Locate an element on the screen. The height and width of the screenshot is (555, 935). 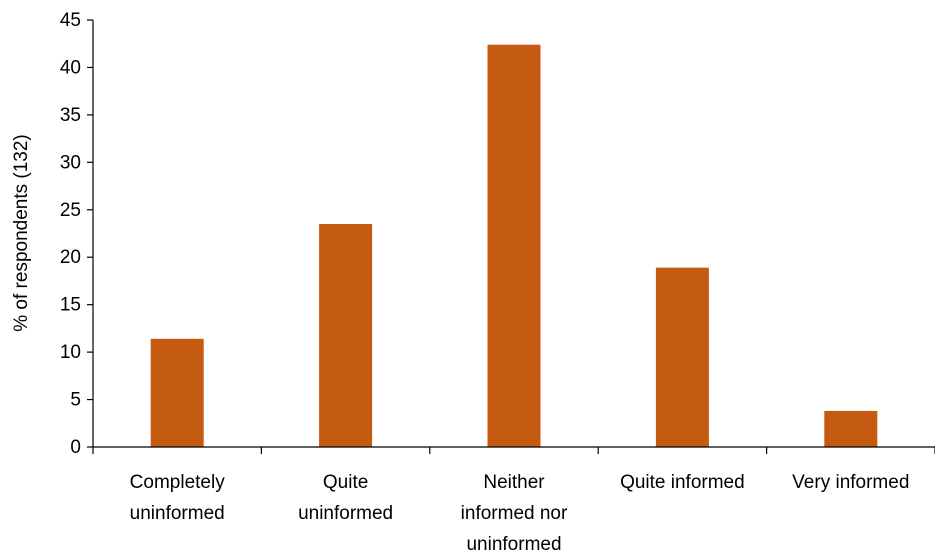
category-label-line: Quite informed is located at coordinates (682, 482).